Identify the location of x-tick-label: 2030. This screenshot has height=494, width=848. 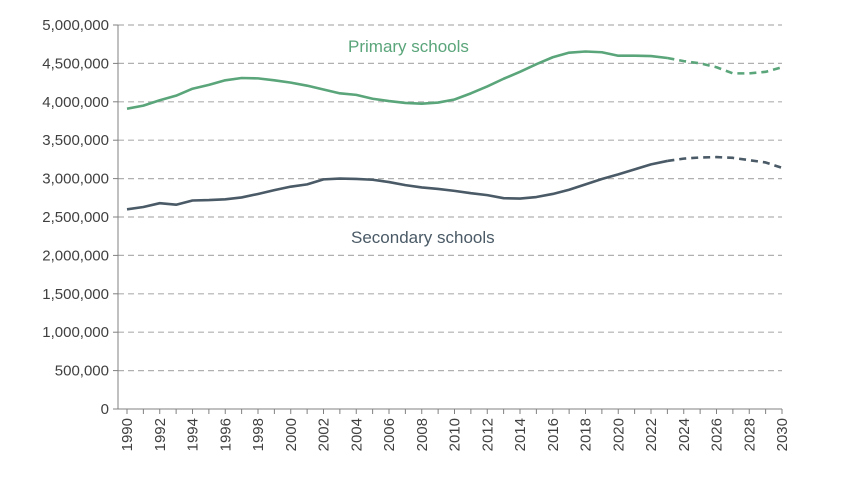
(782, 434).